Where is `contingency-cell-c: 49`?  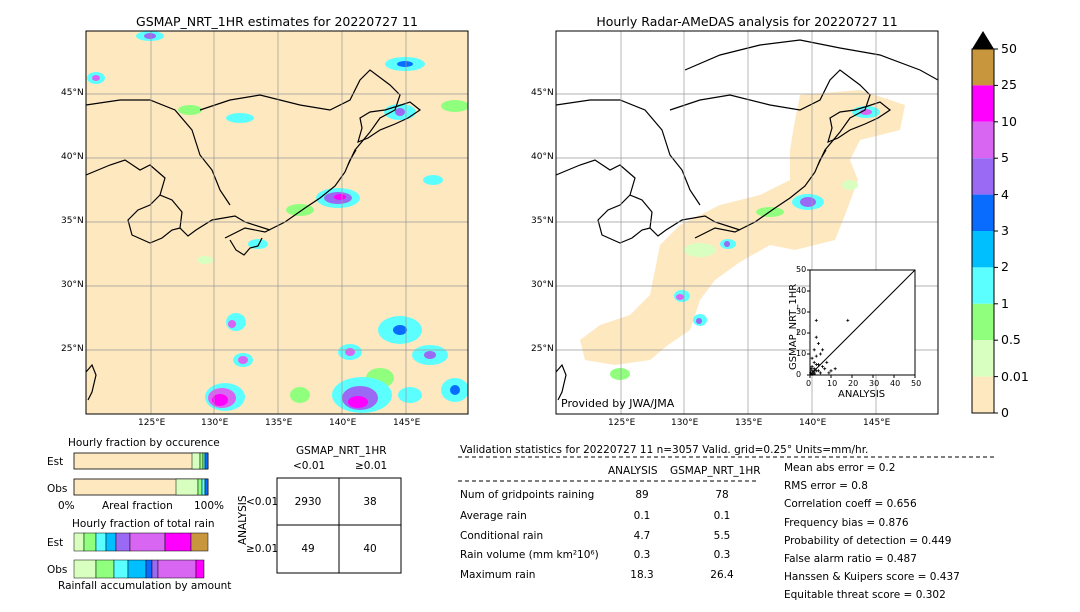
contingency-cell-c: 49 is located at coordinates (308, 549).